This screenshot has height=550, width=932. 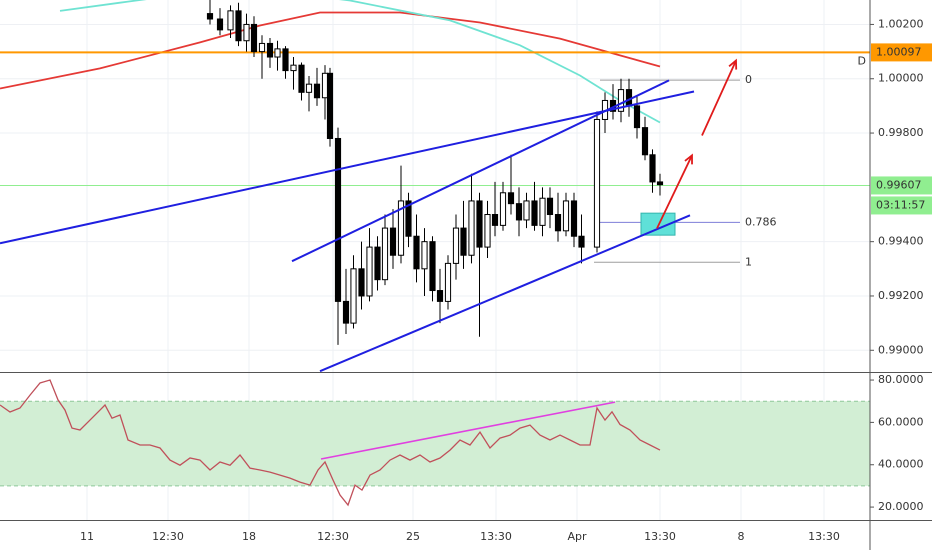 What do you see at coordinates (901, 349) in the screenshot?
I see `y-tick-label: 0.99000` at bounding box center [901, 349].